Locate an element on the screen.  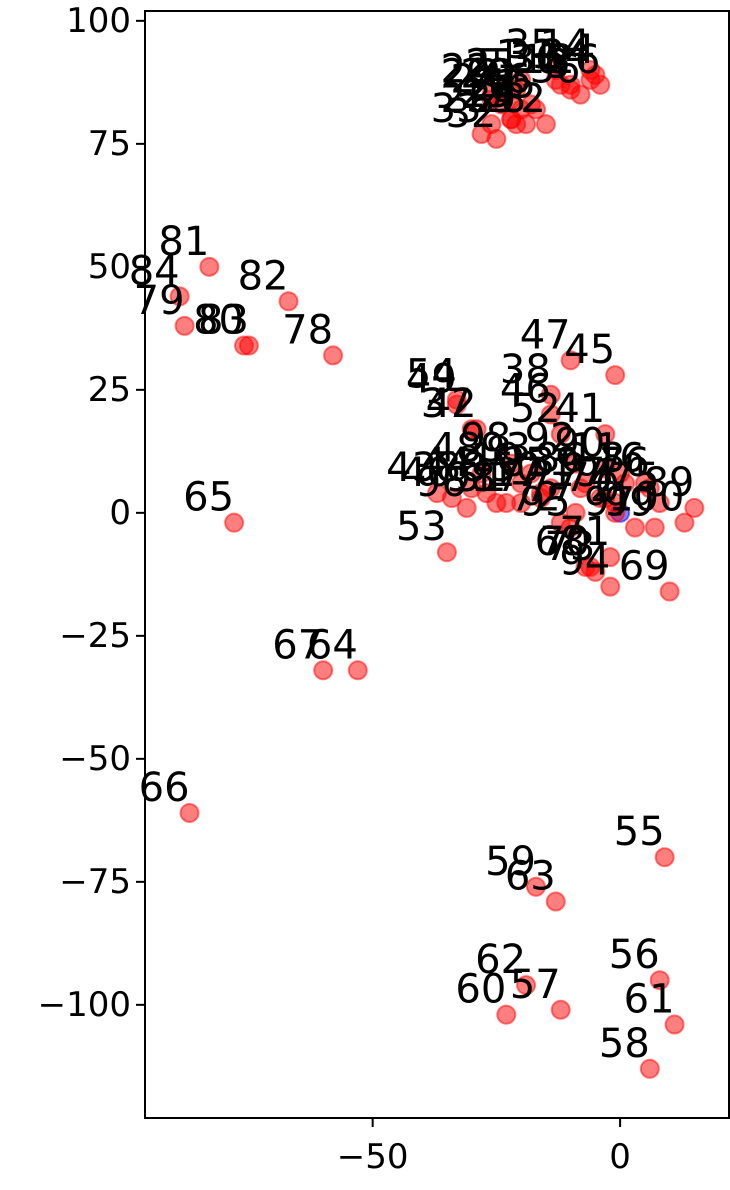
point-label: 7 is located at coordinates (592, 473).